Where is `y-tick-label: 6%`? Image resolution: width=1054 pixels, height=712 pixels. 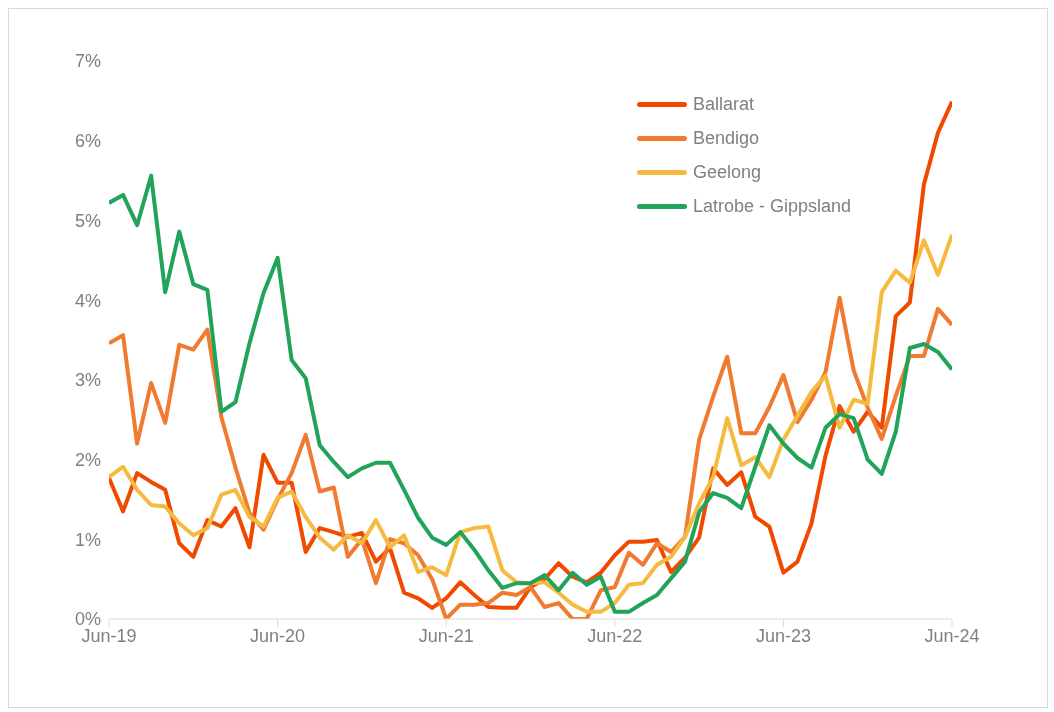 y-tick-label: 6% is located at coordinates (87, 141).